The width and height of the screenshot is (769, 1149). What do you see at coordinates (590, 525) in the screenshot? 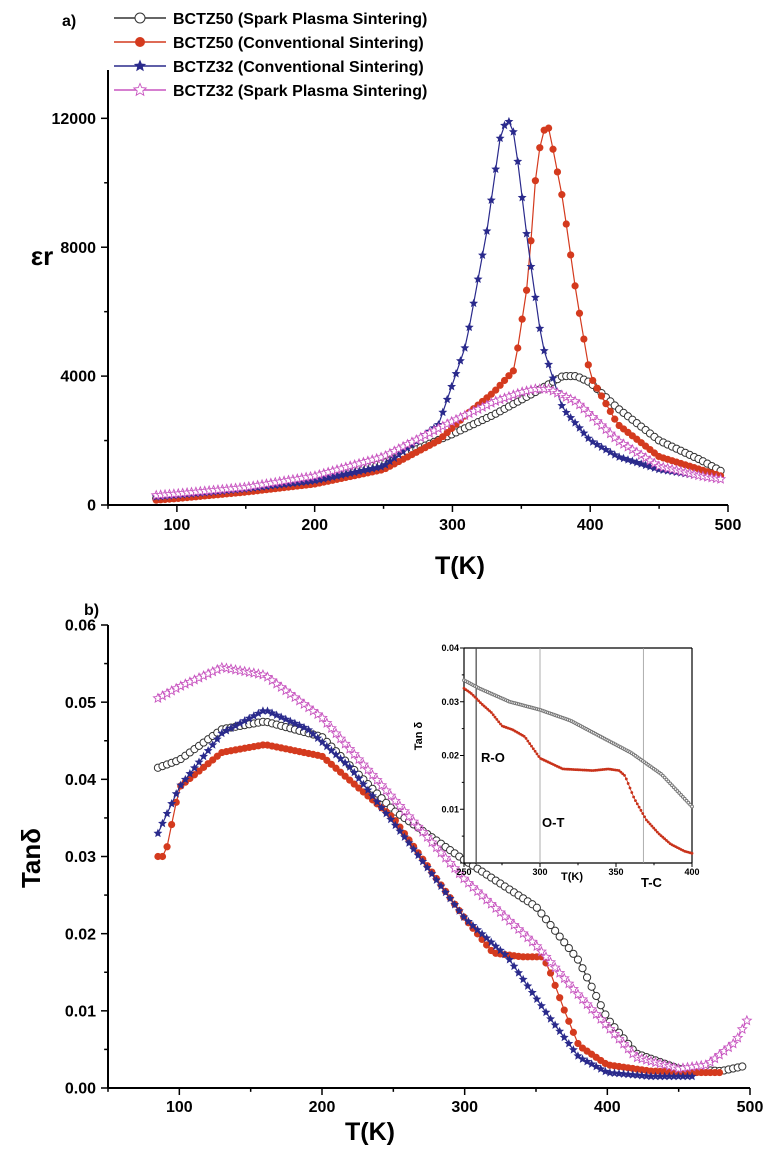
I see `x-tick-label: 400` at bounding box center [590, 525].